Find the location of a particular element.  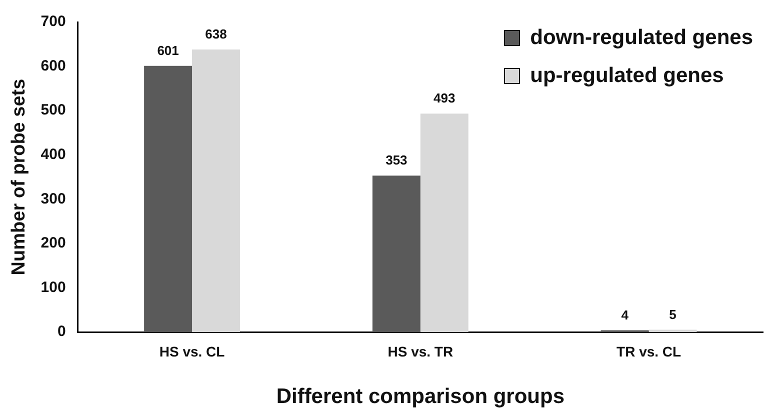

y-tick-label: 100 is located at coordinates (53, 287).